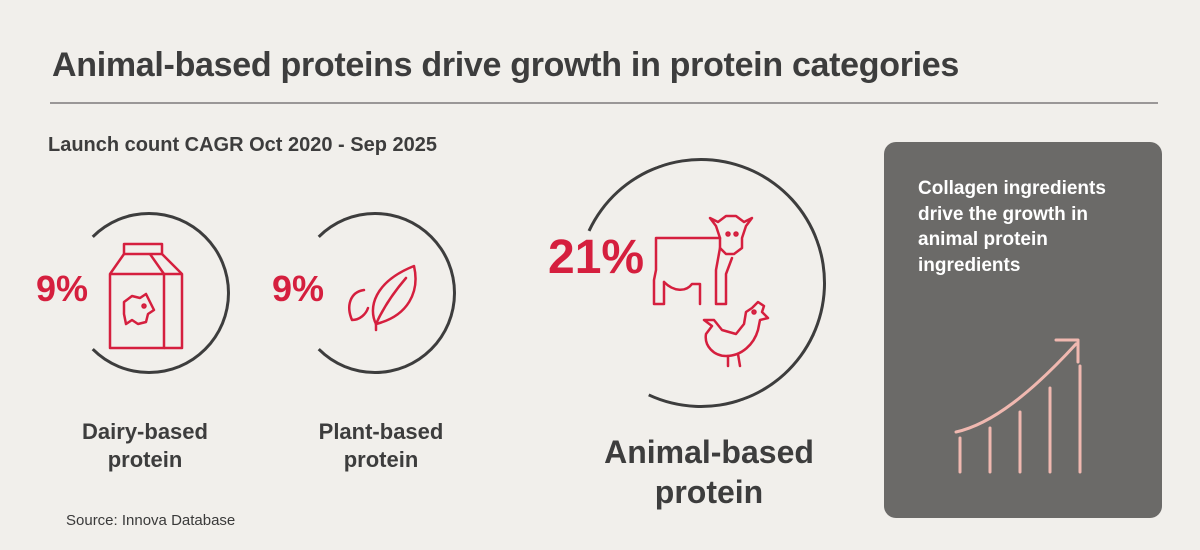 Image resolution: width=1200 pixels, height=550 pixels. Describe the element at coordinates (709, 492) in the screenshot. I see `animal-label-line2: protein` at that location.